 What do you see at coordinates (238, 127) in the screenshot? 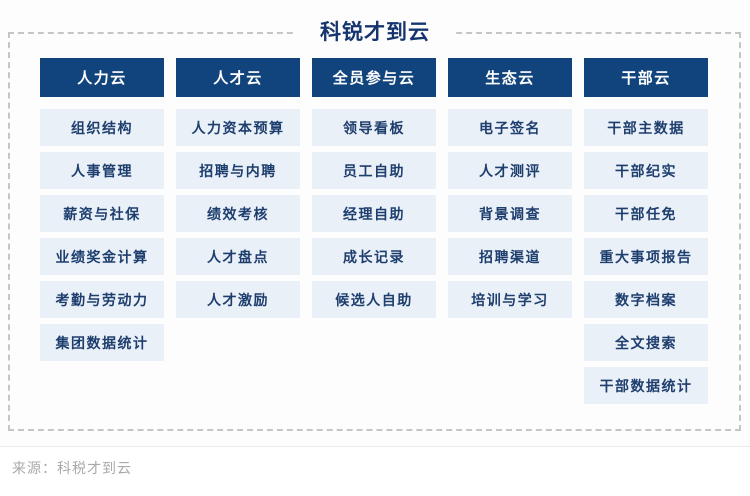
I see `module-item: 人力资本预算` at bounding box center [238, 127].